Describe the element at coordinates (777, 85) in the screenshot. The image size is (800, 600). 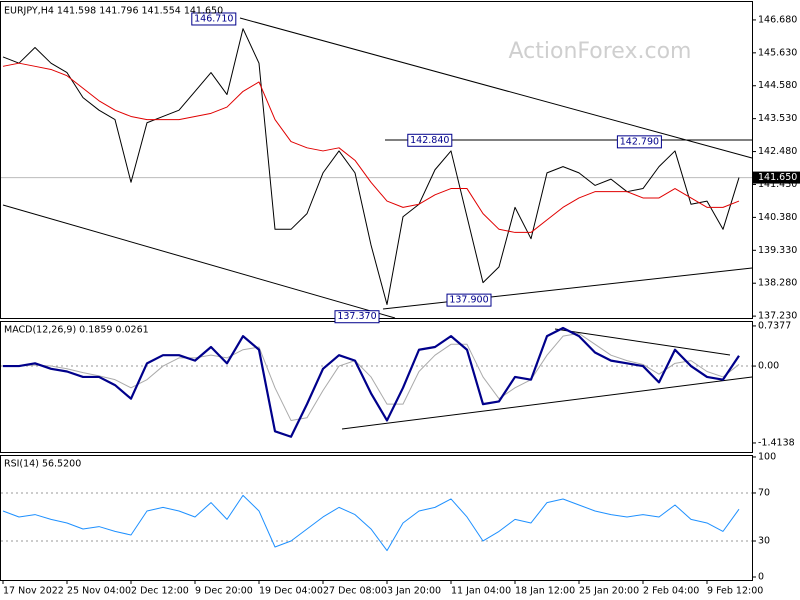
I see `y-tick-label: 144.580` at that location.